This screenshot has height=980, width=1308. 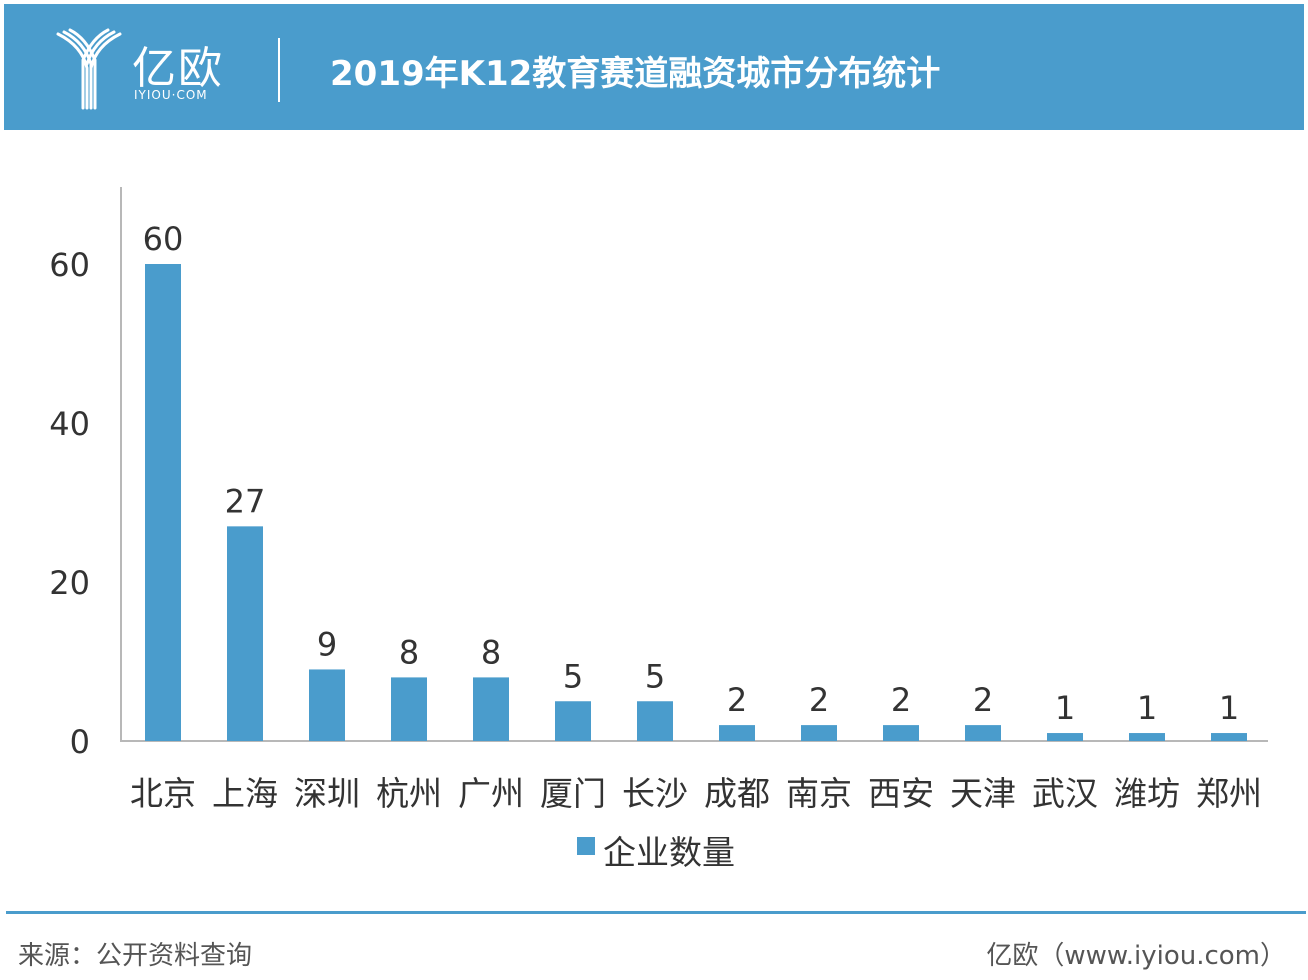 I want to click on legend-label: 企业数量, so click(x=669, y=852).